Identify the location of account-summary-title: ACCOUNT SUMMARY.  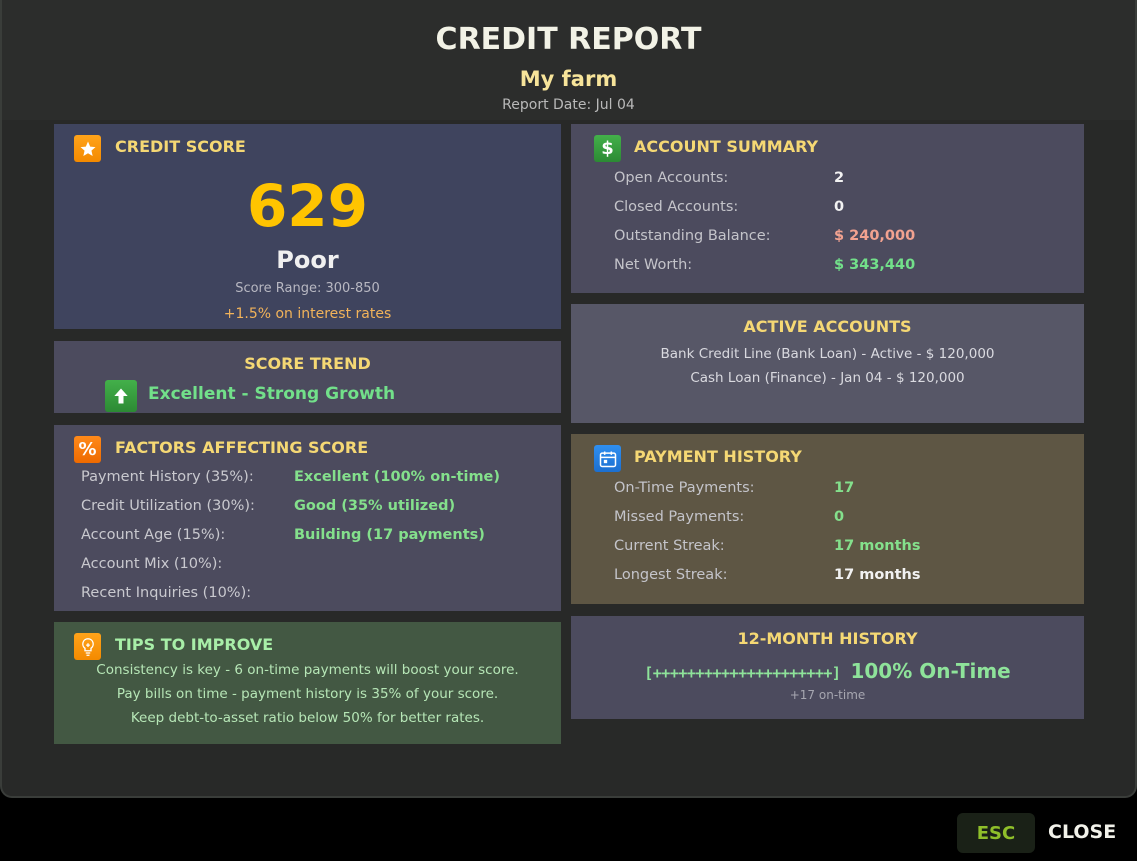
(726, 146).